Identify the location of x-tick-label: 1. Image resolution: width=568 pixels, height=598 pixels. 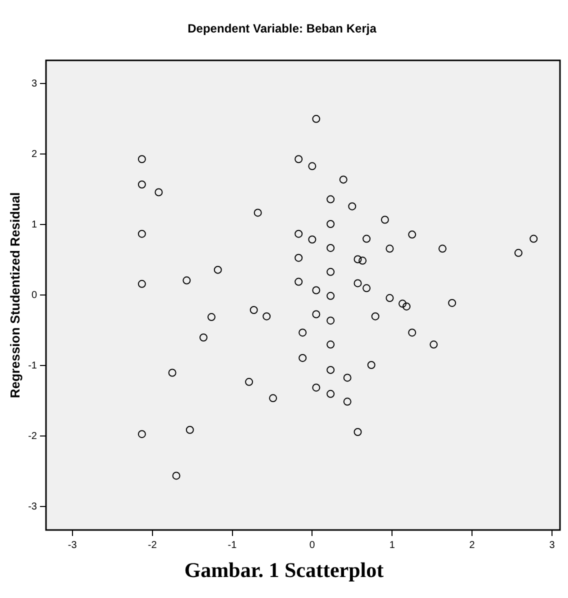
(392, 545).